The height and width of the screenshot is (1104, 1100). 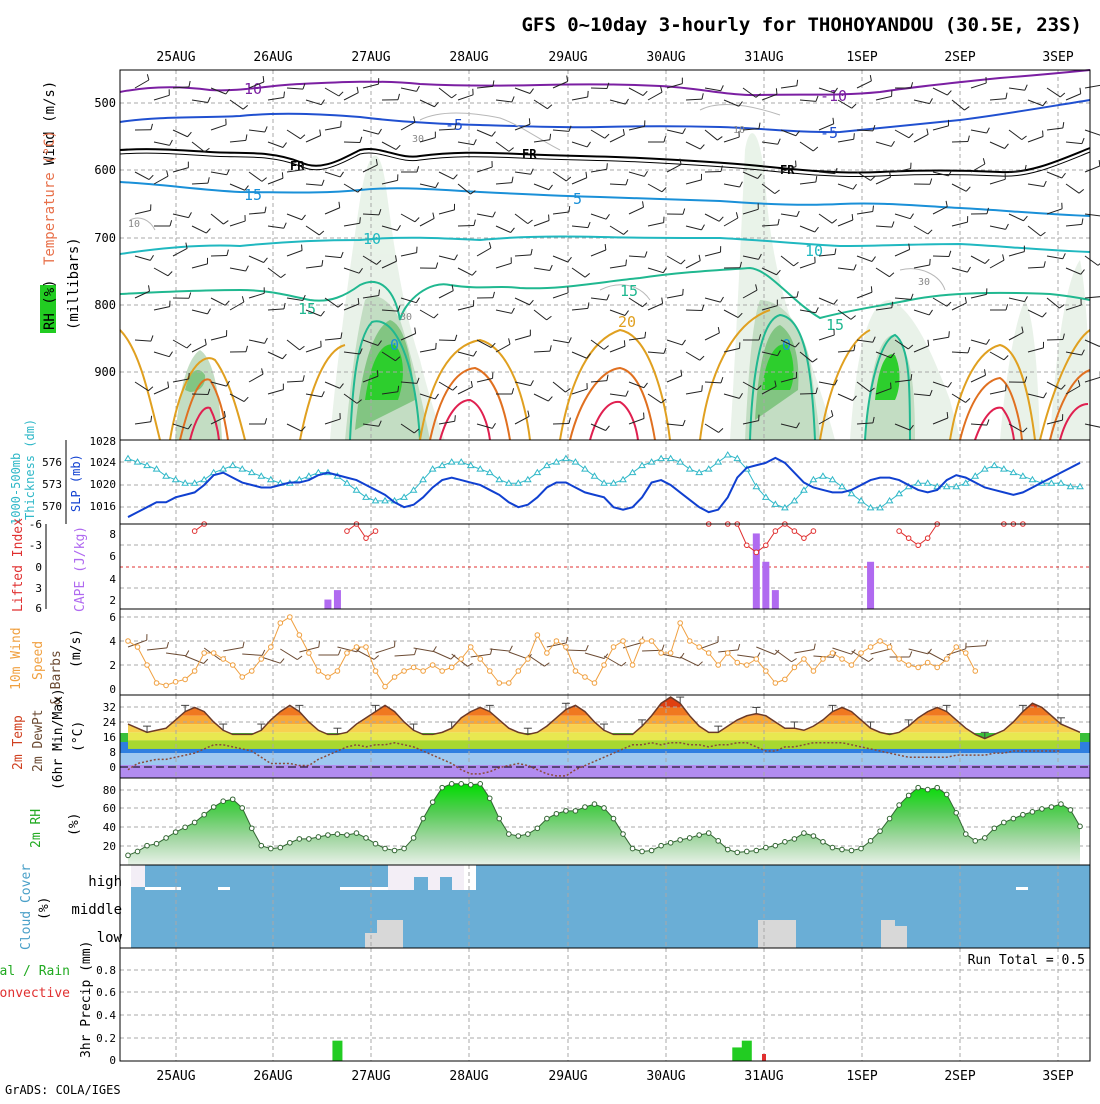 What do you see at coordinates (52, 462) in the screenshot?
I see `thickness-tick: 576` at bounding box center [52, 462].